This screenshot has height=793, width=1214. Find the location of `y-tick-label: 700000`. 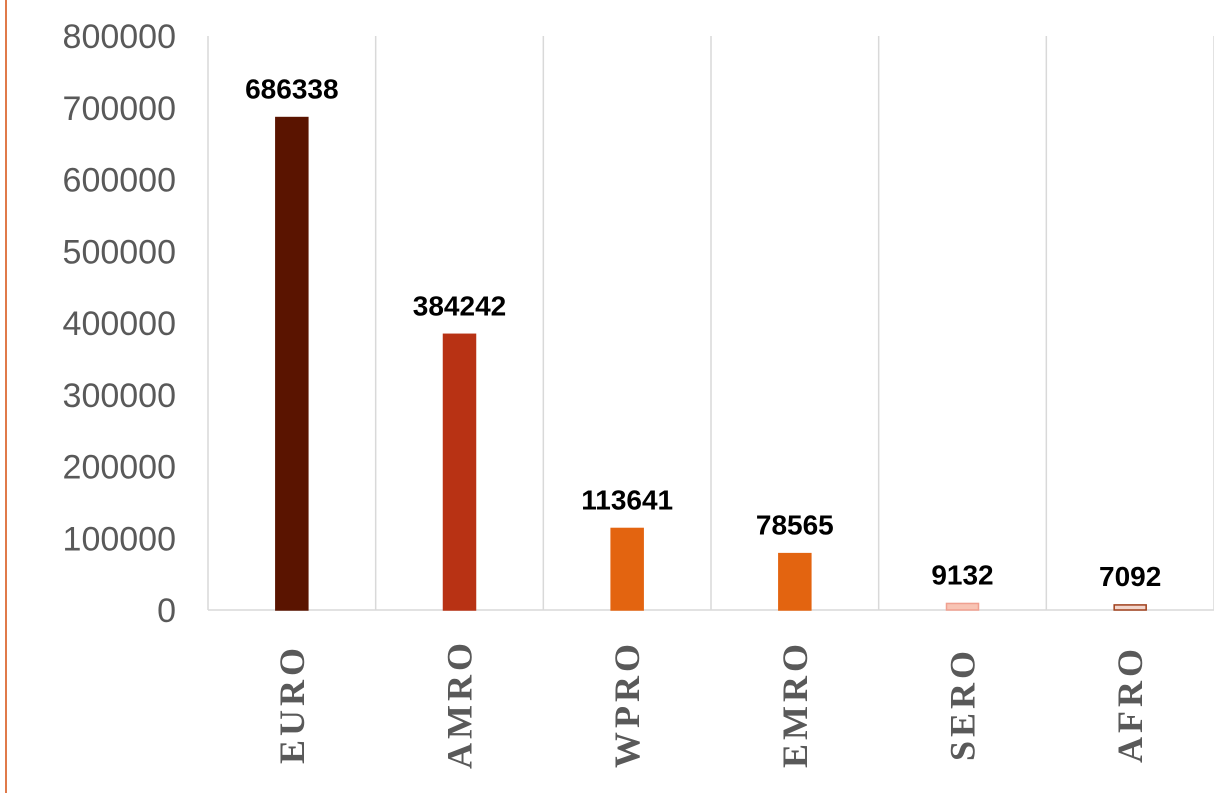

y-tick-label: 700000 is located at coordinates (119, 109).